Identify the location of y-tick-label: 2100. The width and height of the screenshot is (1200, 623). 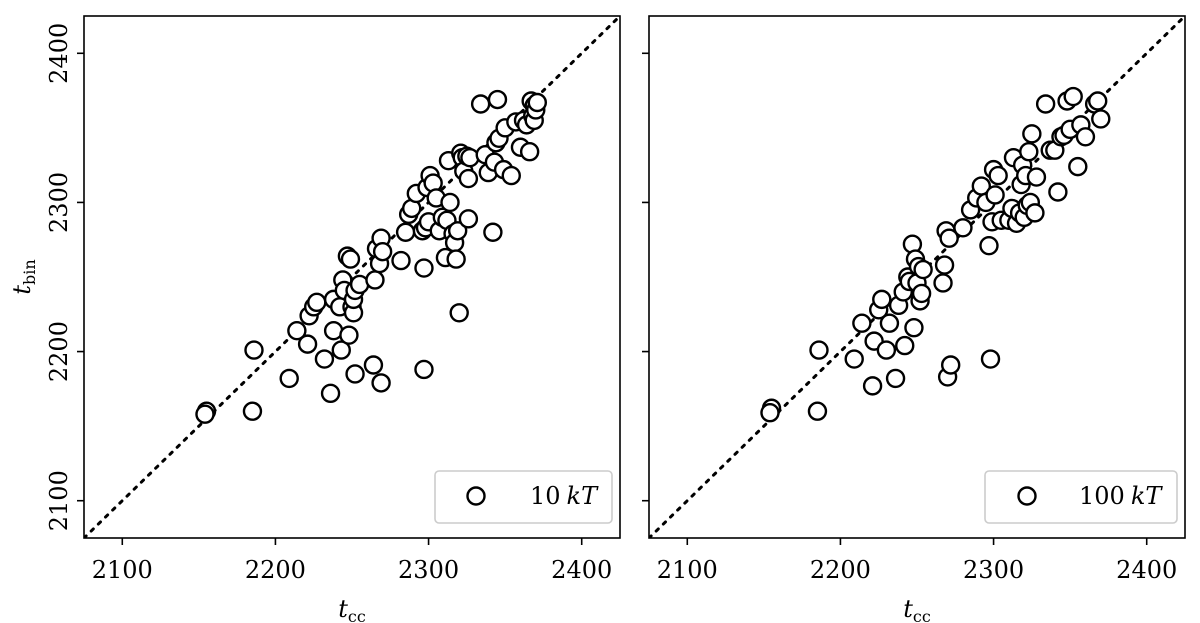
(59, 500).